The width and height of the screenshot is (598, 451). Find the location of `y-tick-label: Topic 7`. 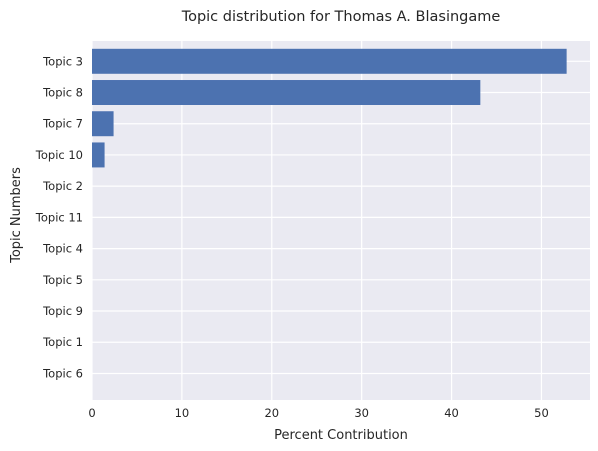

y-tick-label: Topic 7 is located at coordinates (62, 124).